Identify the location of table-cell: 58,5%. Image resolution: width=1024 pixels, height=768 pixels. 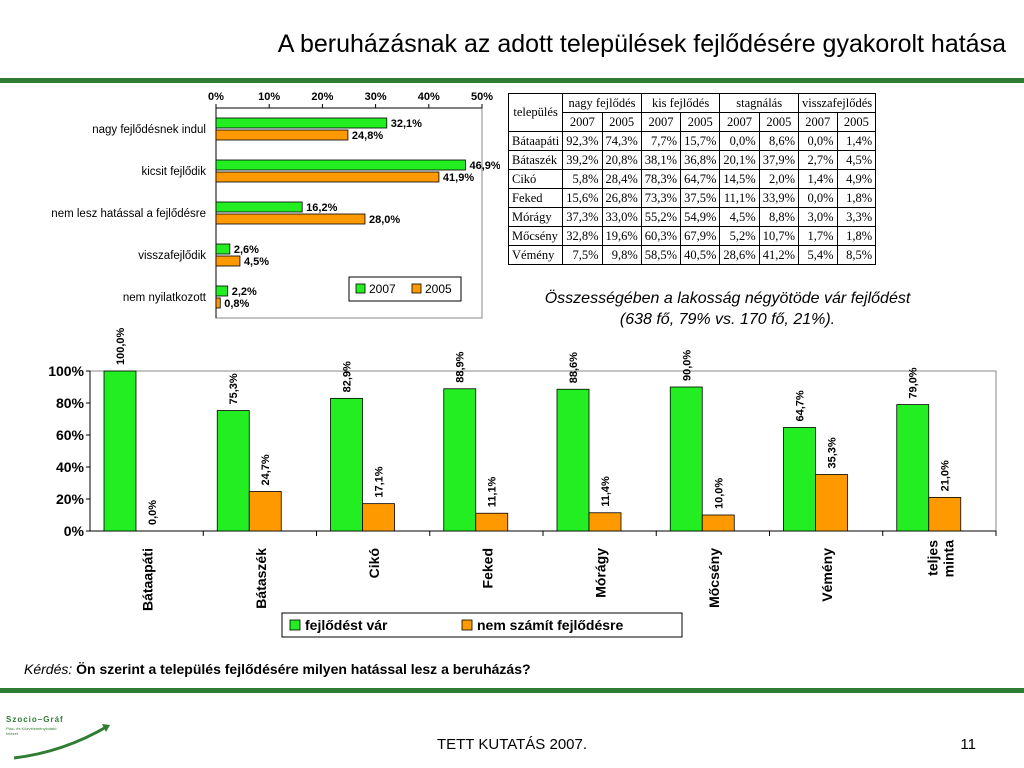
(661, 255).